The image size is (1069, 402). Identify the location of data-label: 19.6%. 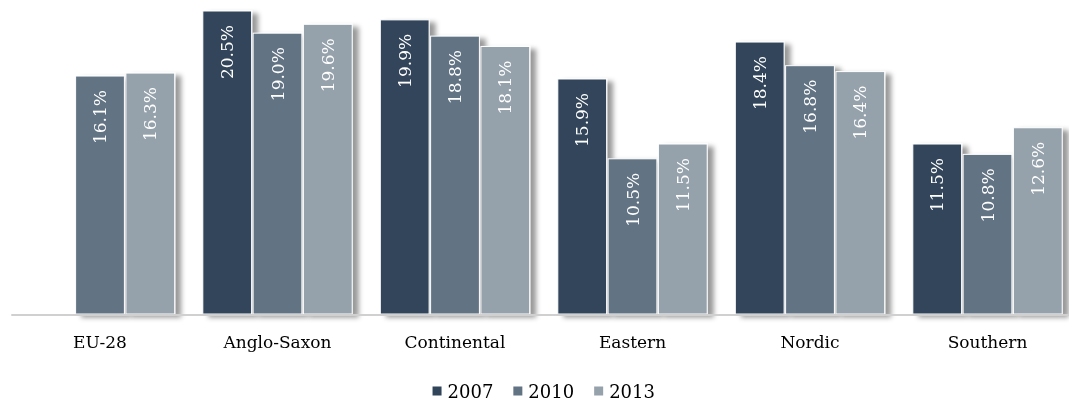
(327, 65).